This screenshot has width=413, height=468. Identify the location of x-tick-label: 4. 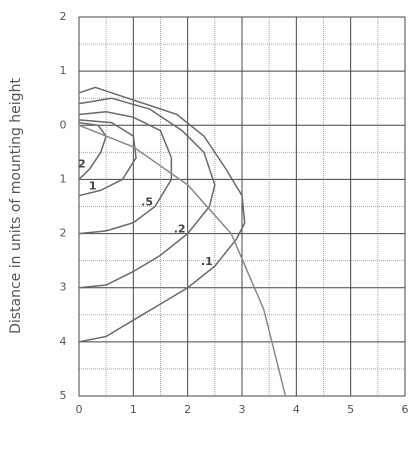
(296, 409).